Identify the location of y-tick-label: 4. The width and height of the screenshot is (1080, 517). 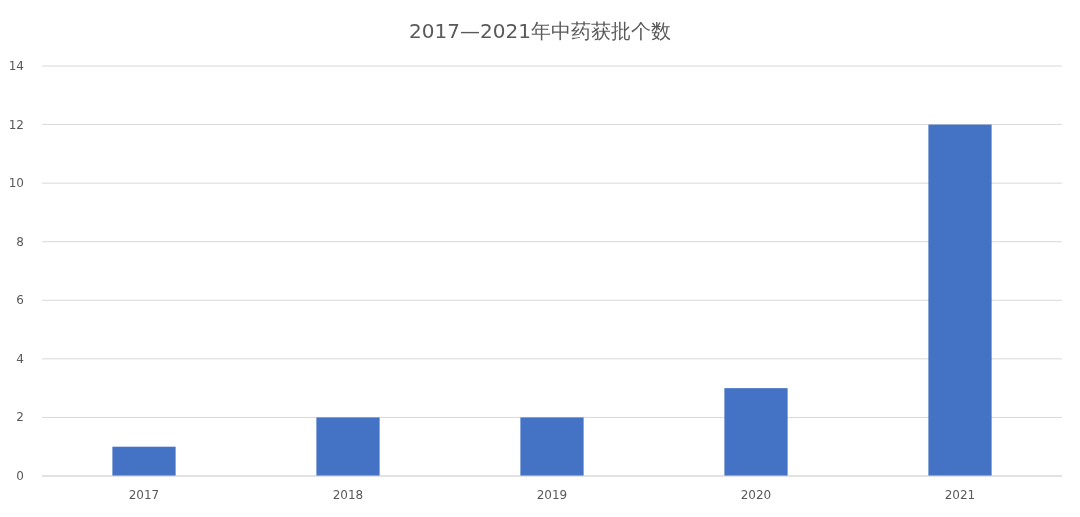
(20, 358).